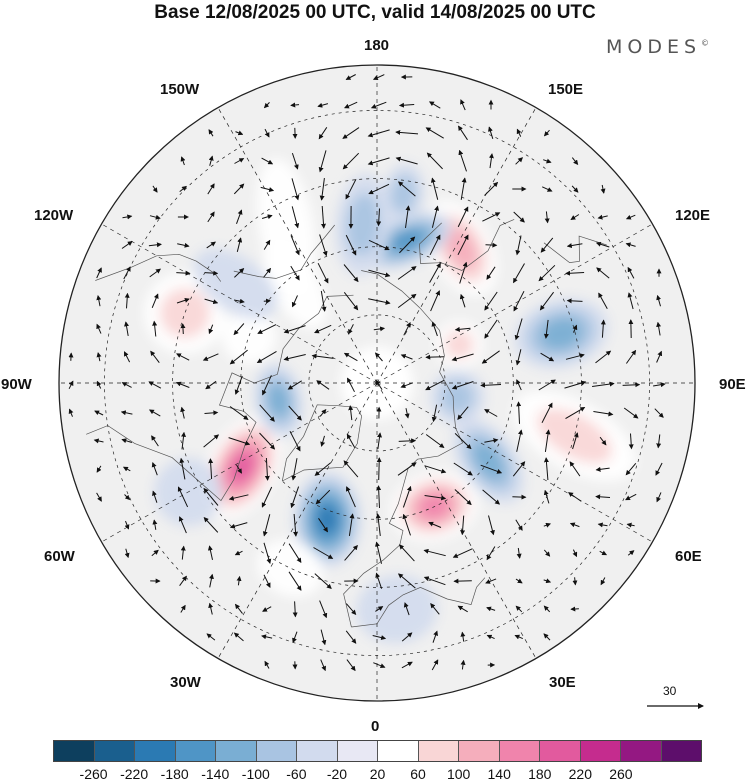 Image resolution: width=750 pixels, height=783 pixels. What do you see at coordinates (654, 47) in the screenshot?
I see `brand-name: MODES` at bounding box center [654, 47].